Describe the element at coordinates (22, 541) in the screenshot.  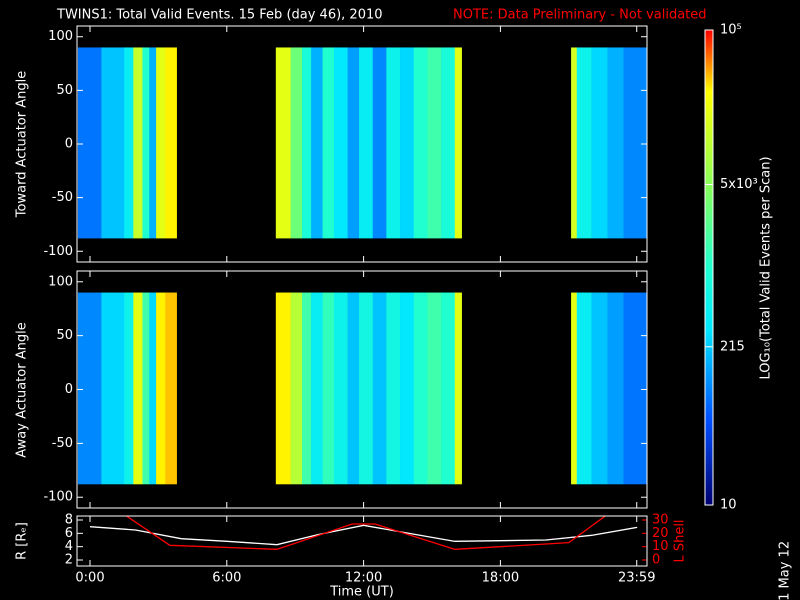
I see `y-axis-label: R [Rₑ]` at that location.